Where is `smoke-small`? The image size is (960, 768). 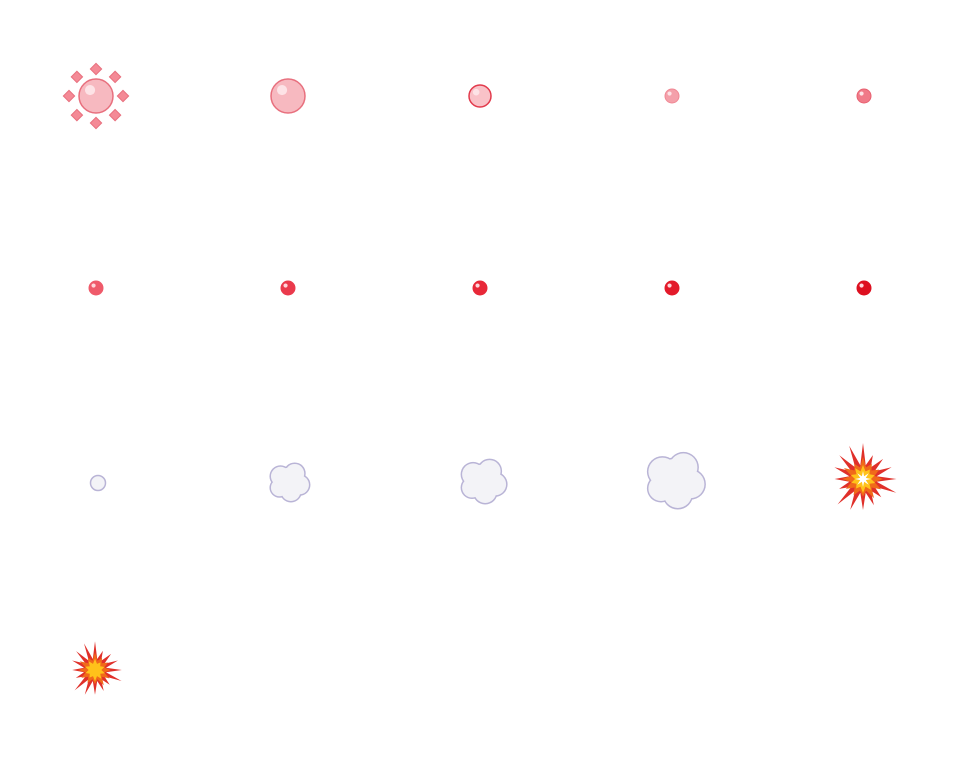 smoke-small is located at coordinates (98, 483).